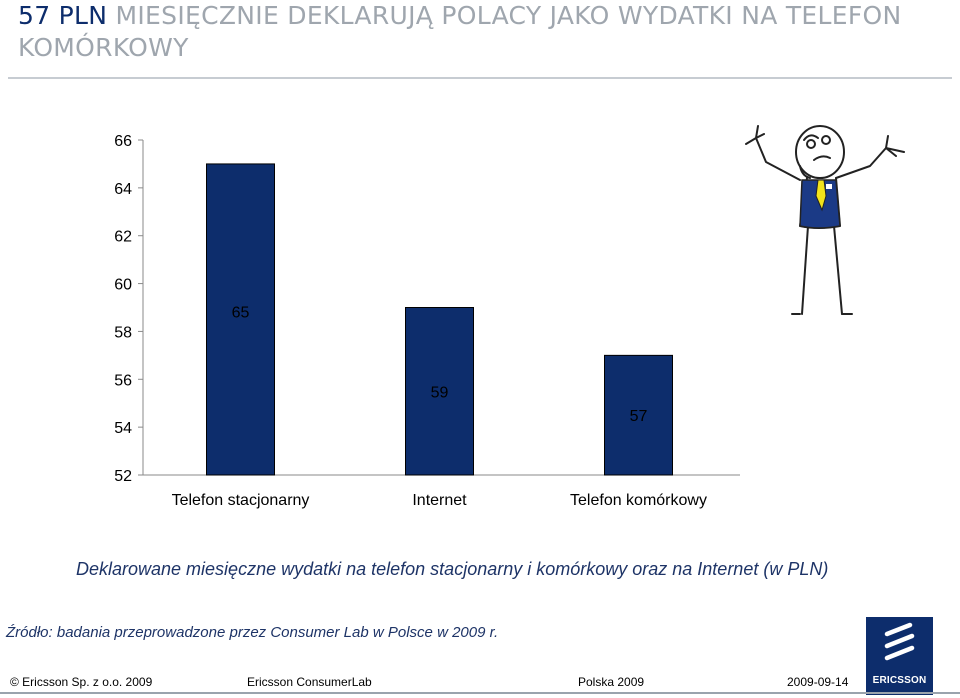 This screenshot has height=698, width=960. I want to click on footer-divider, so click(480, 693).